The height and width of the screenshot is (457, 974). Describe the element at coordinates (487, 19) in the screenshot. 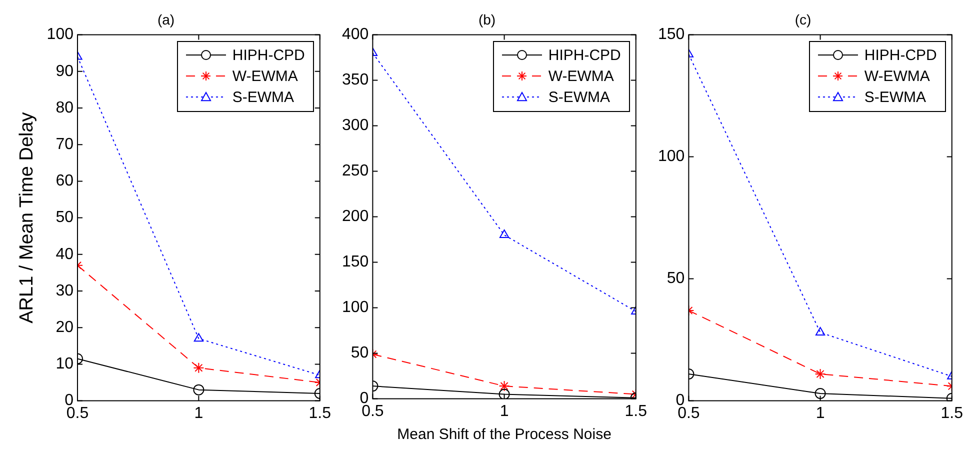

I see `chart-title: (b)` at that location.